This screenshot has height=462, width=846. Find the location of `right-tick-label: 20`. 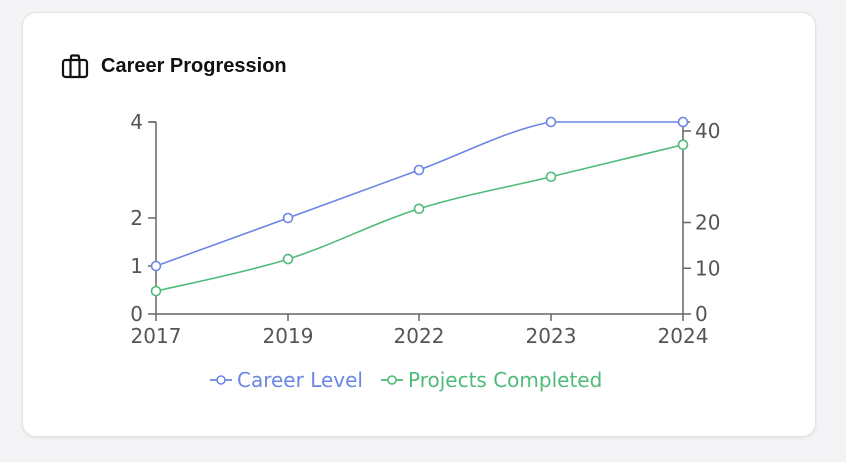

right-tick-label: 20 is located at coordinates (707, 223).